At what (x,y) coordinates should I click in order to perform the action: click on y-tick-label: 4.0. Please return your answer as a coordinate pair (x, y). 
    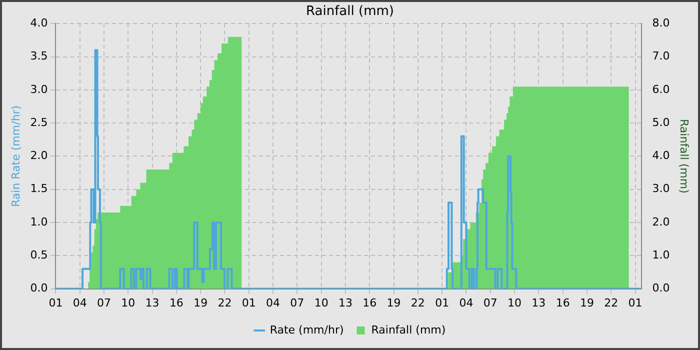
    Looking at the image, I should click on (39, 23).